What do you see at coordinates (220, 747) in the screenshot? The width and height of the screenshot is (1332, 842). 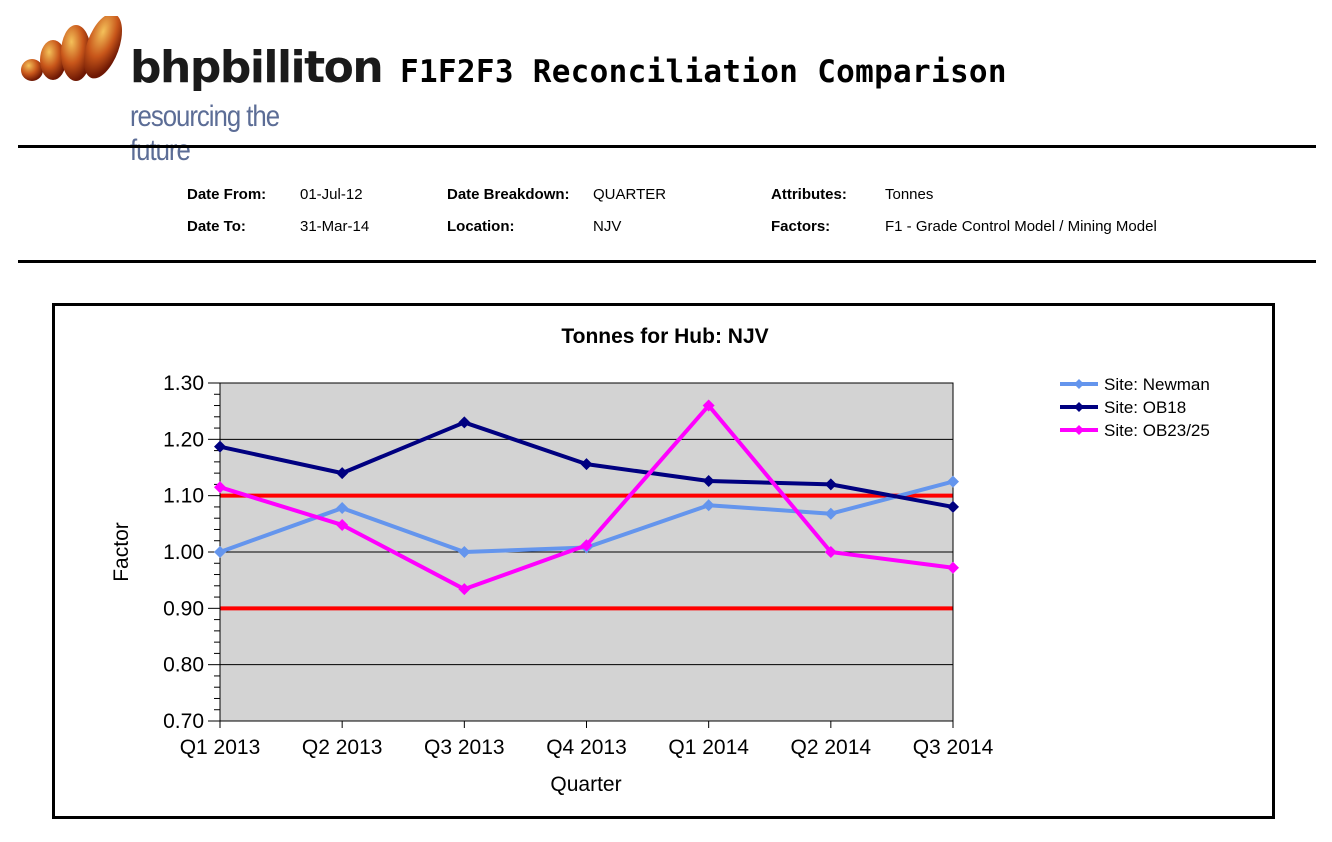 I see `x-tick-label: Q1 2013` at bounding box center [220, 747].